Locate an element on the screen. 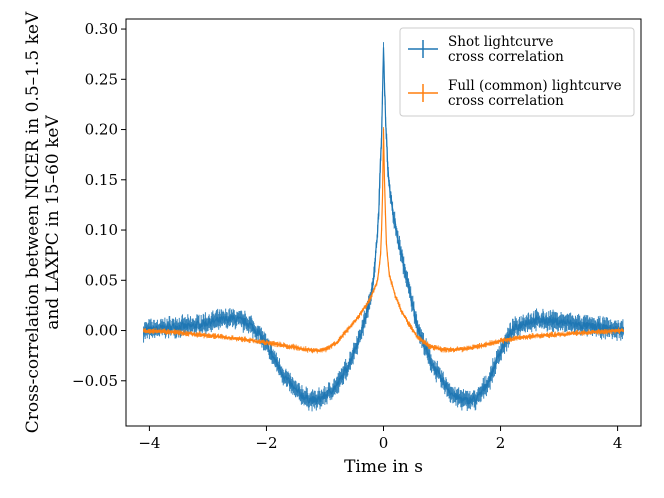 The image size is (664, 498). legend-box is located at coordinates (517, 72).